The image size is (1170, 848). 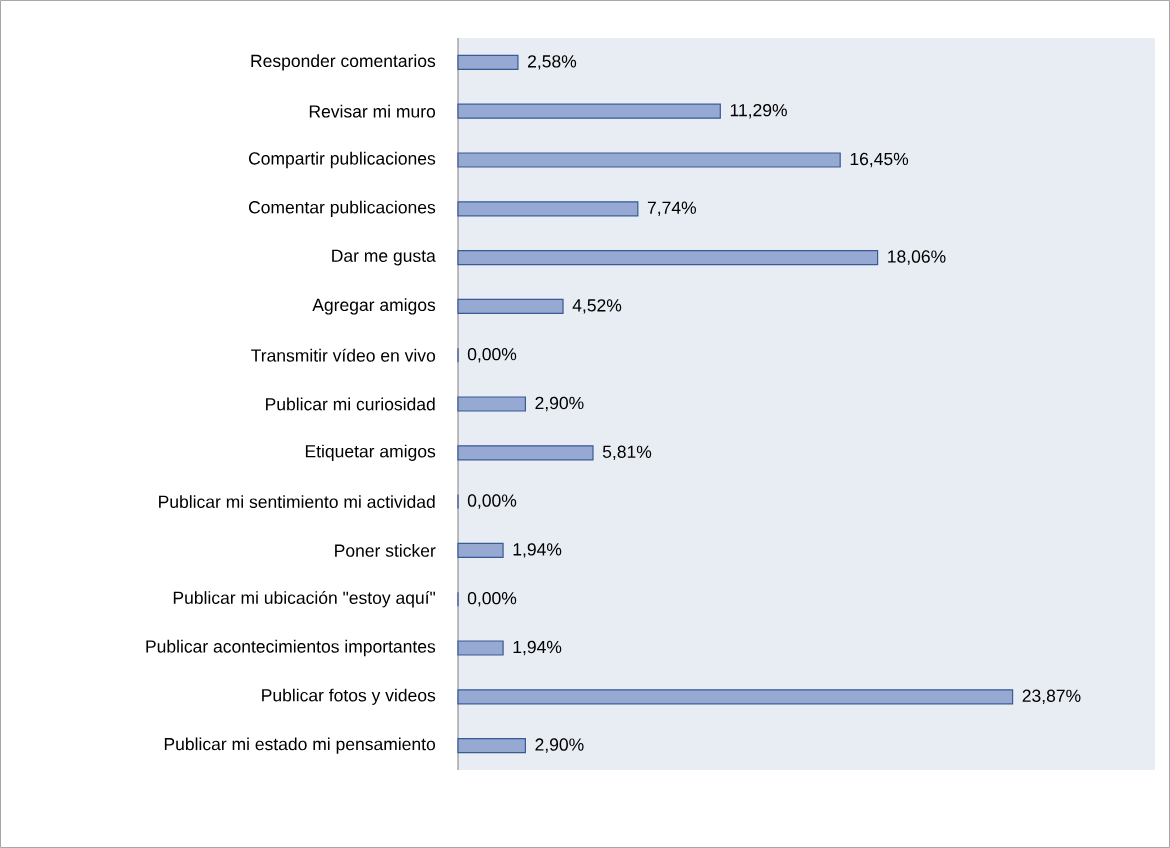 What do you see at coordinates (343, 355) in the screenshot?
I see `y-tick-label: Transmitir vídeo en vivo` at bounding box center [343, 355].